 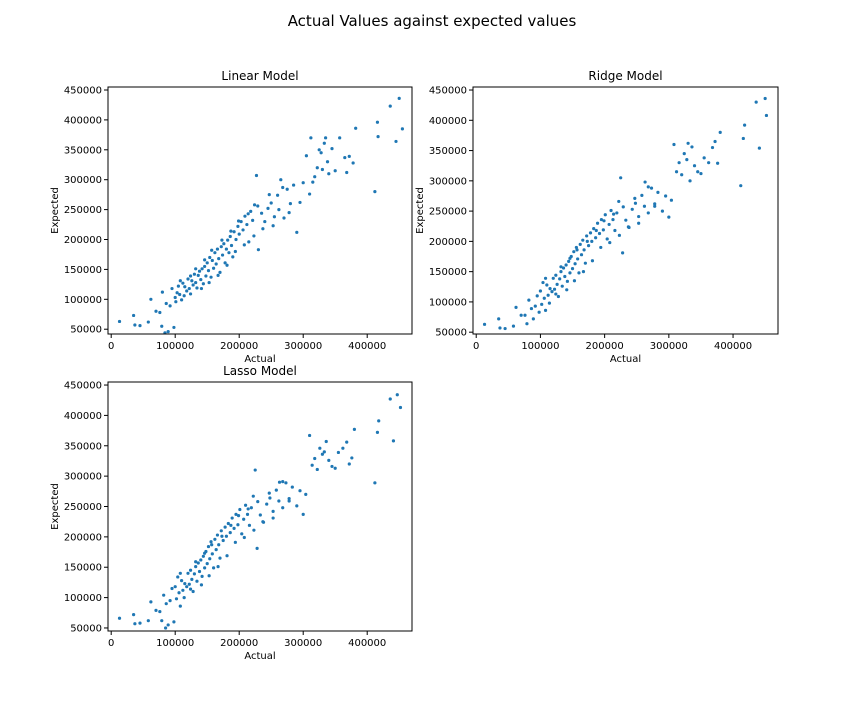 What do you see at coordinates (451, 333) in the screenshot?
I see `y-tick-label: 50000` at bounding box center [451, 333].